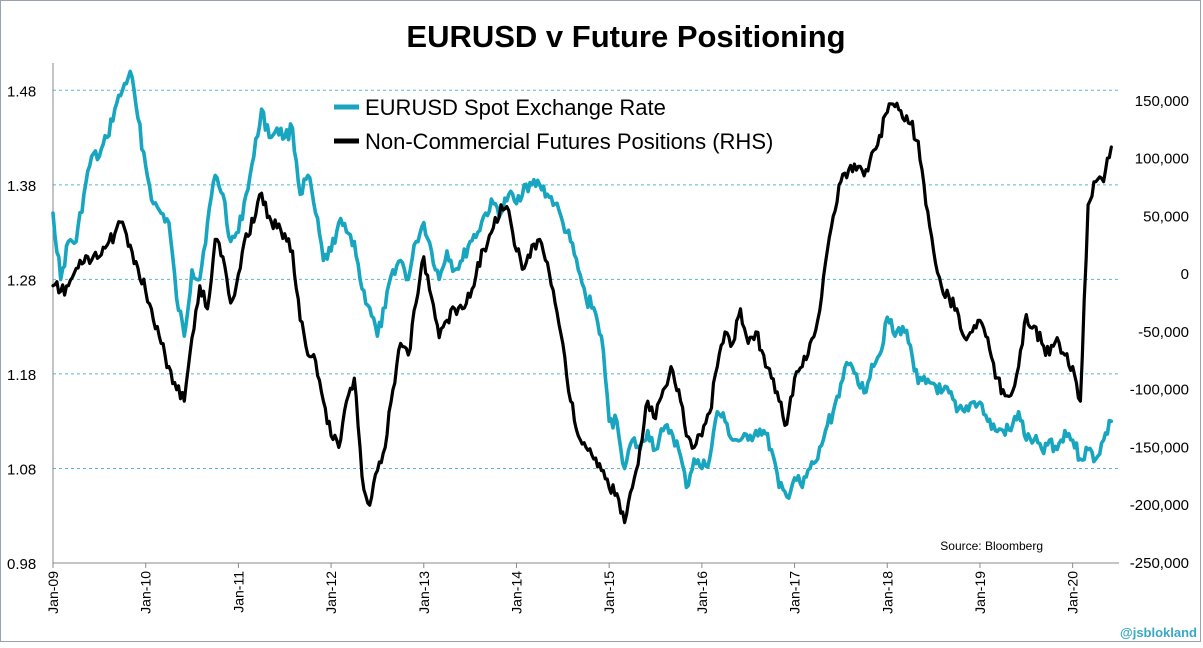  Describe the element at coordinates (991, 546) in the screenshot. I see `source-note: Source: Bloomberg` at that location.